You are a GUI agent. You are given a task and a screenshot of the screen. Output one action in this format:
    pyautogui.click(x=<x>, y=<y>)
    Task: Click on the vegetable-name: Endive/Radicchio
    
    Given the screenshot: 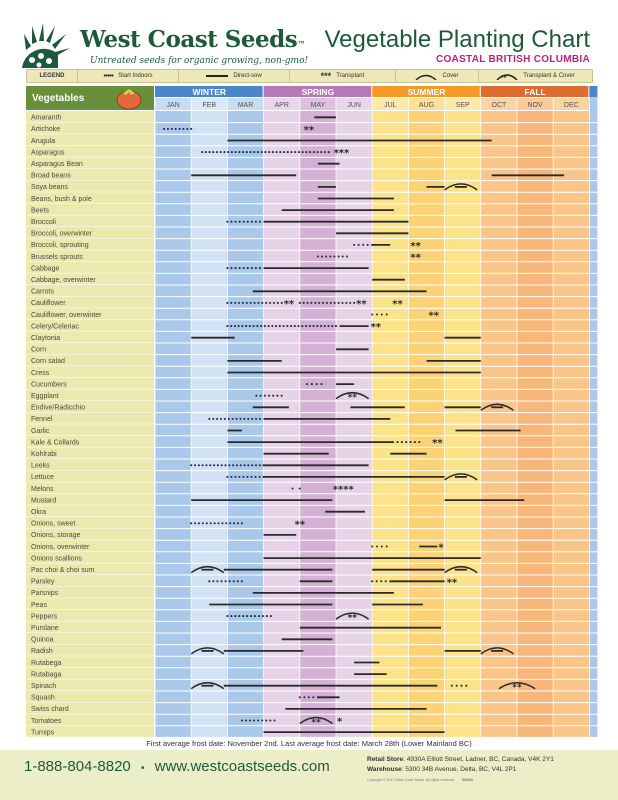 What is the action you would take?
    pyautogui.click(x=58, y=408)
    